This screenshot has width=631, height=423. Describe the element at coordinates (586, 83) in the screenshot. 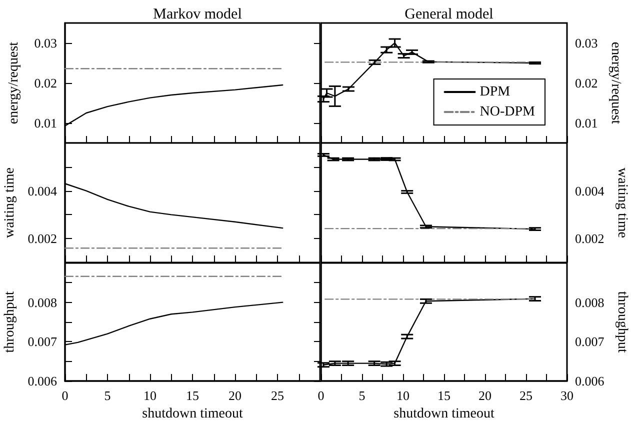

I see `y2-tick-label: 0.02` at that location.